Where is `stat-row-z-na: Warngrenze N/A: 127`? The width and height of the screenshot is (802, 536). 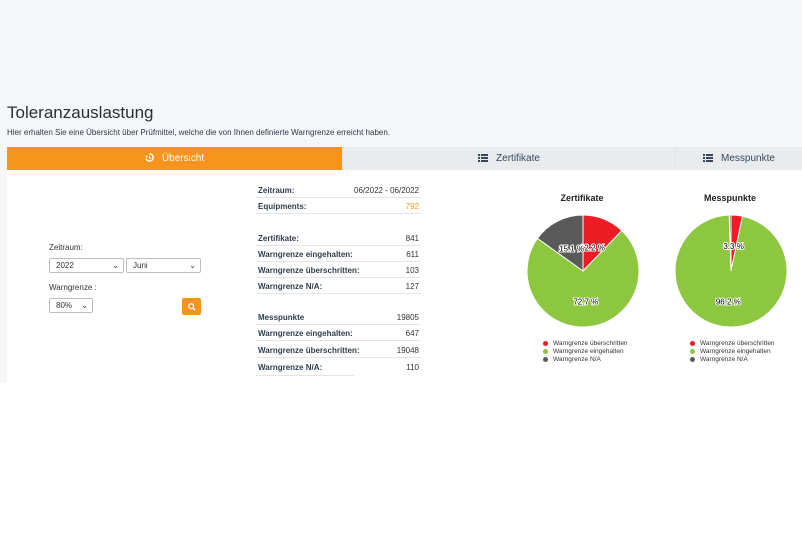 stat-row-z-na: Warngrenze N/A: 127 is located at coordinates (338, 286).